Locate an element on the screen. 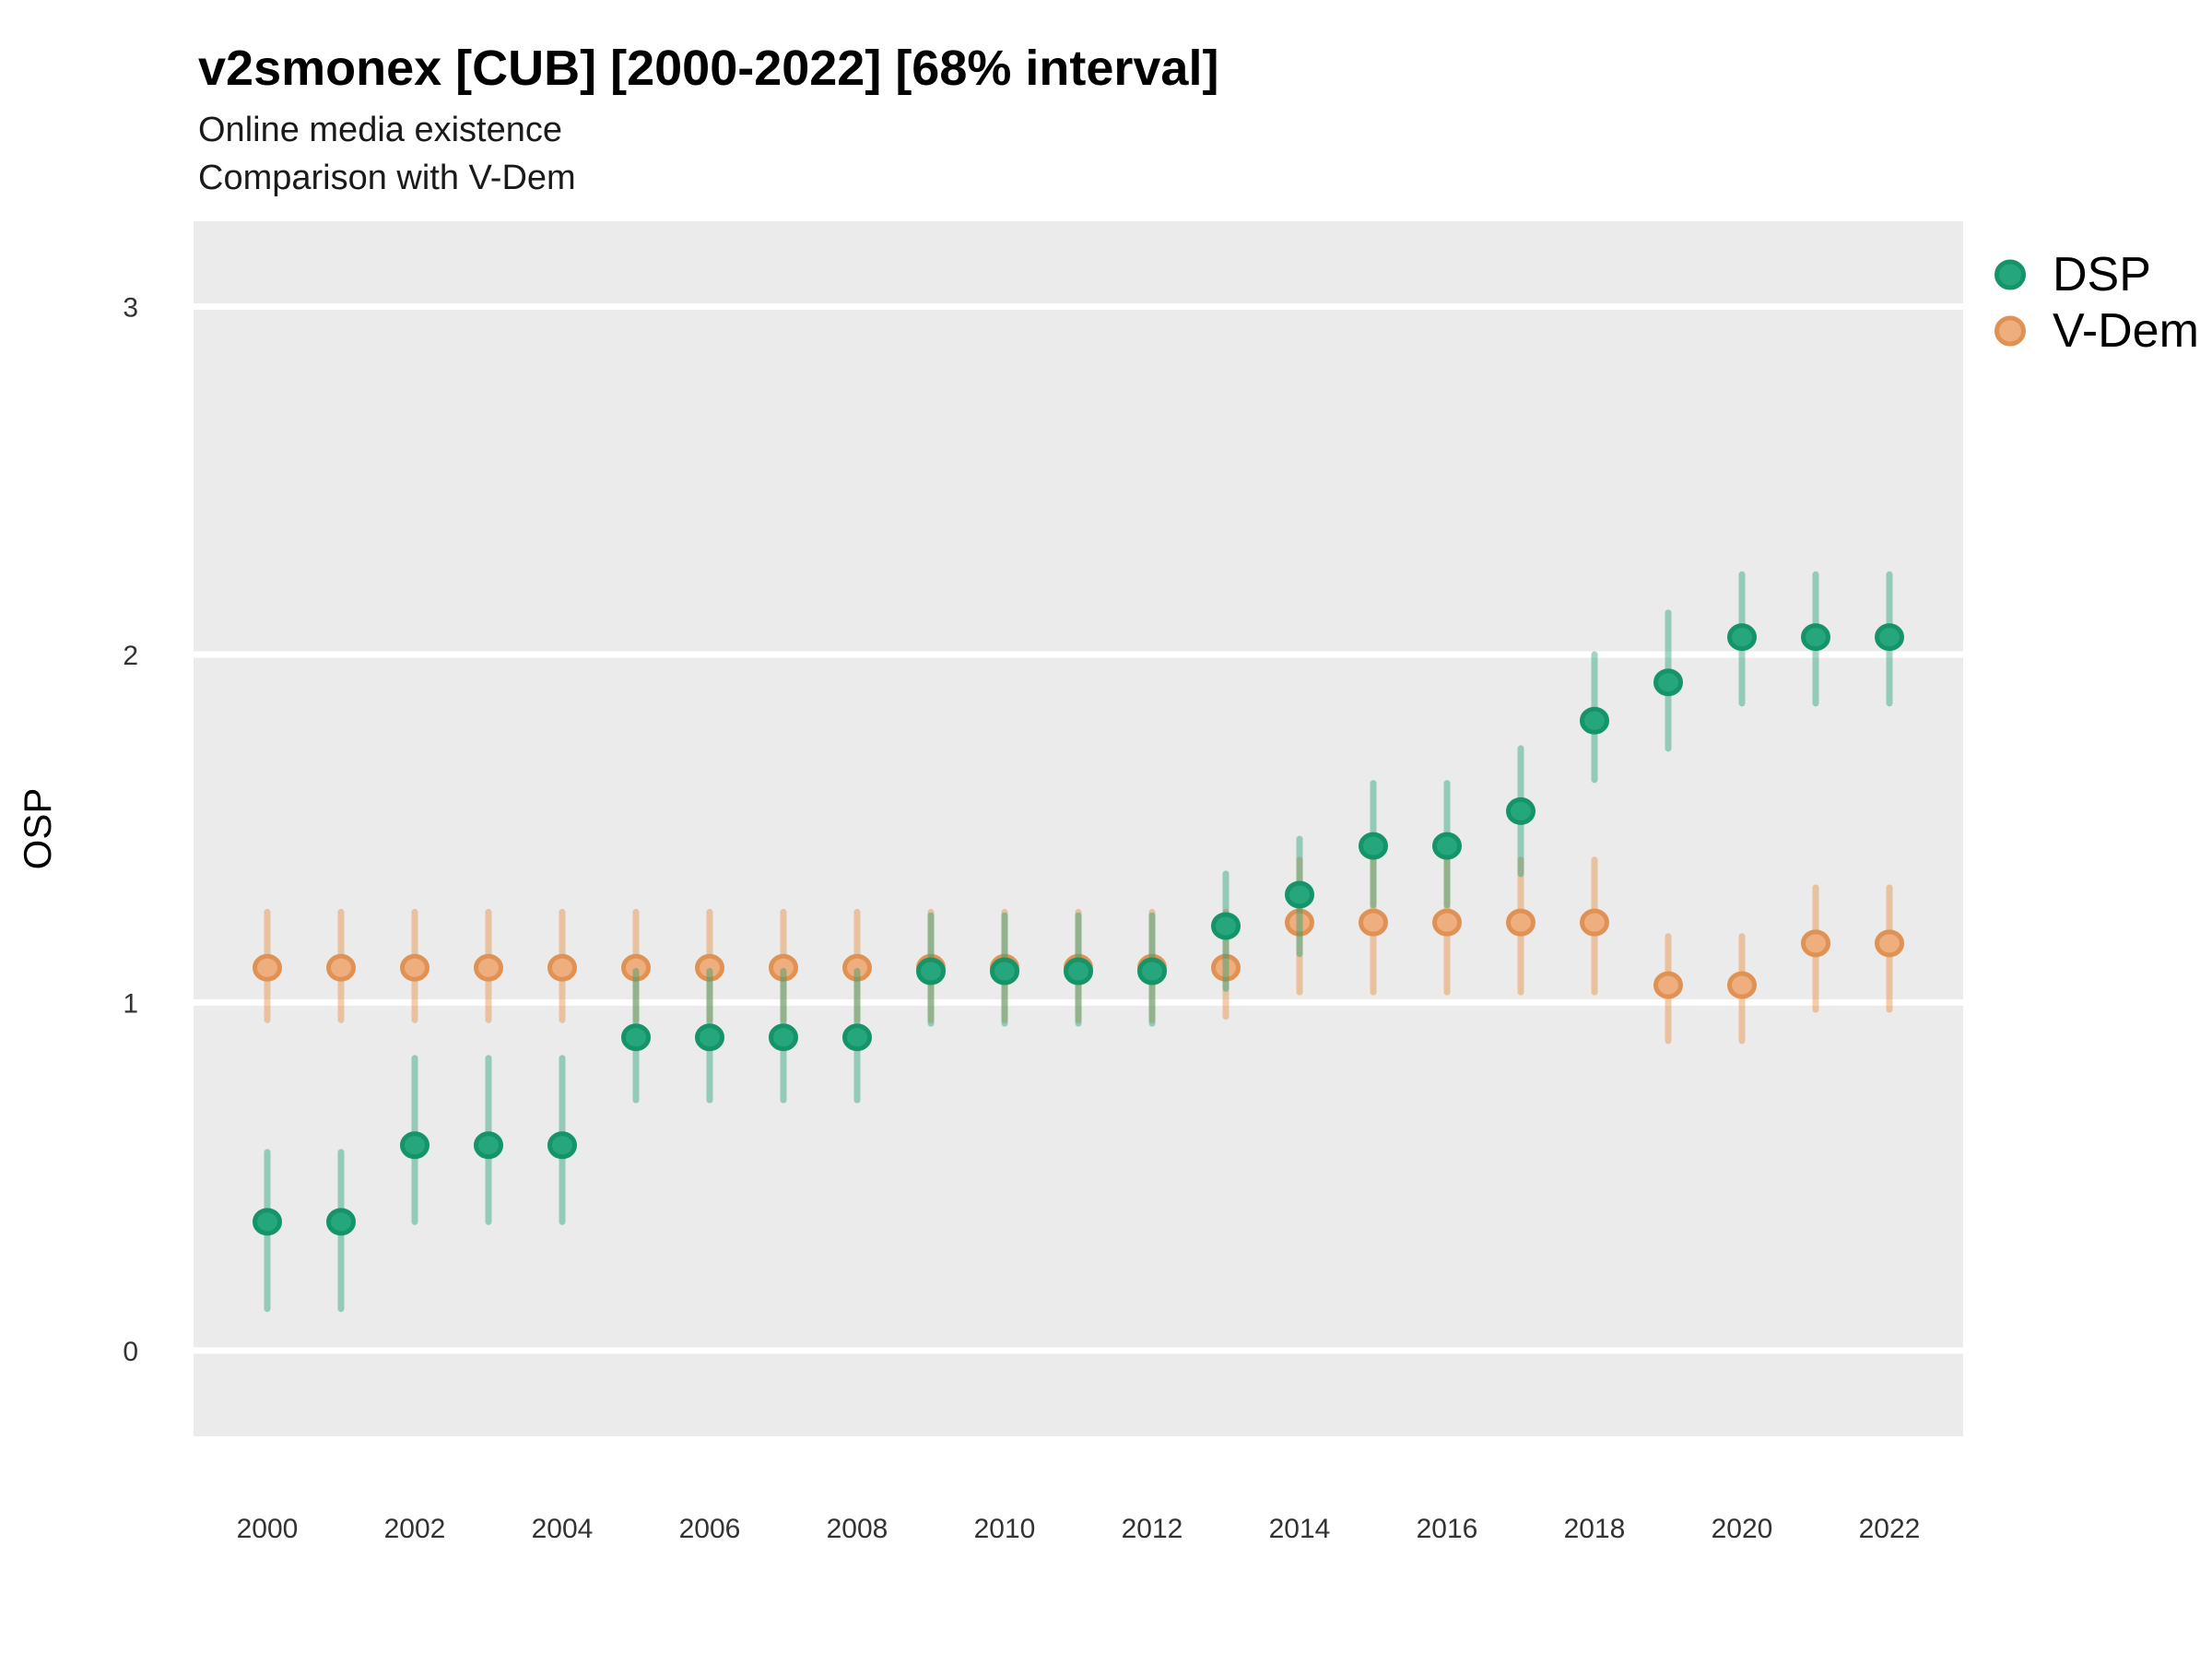 This screenshot has height=1664, width=2212. point-vdem-2000 is located at coordinates (267, 967).